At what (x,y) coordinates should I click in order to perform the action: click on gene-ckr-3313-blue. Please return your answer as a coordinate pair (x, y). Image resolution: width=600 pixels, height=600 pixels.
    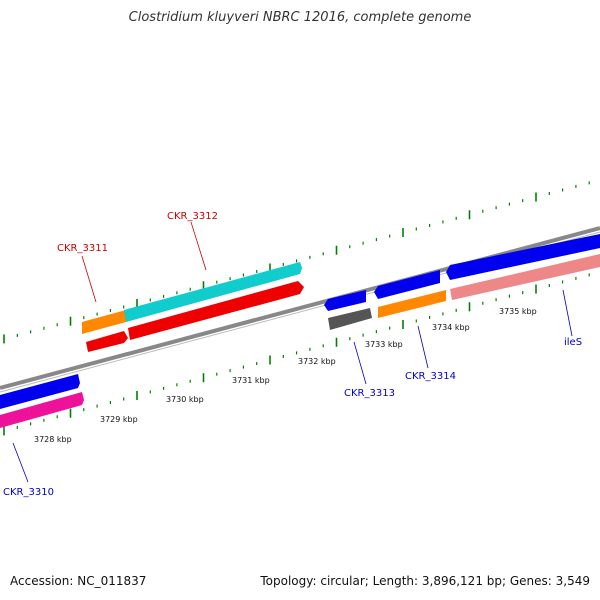
    Looking at the image, I should click on (345, 300).